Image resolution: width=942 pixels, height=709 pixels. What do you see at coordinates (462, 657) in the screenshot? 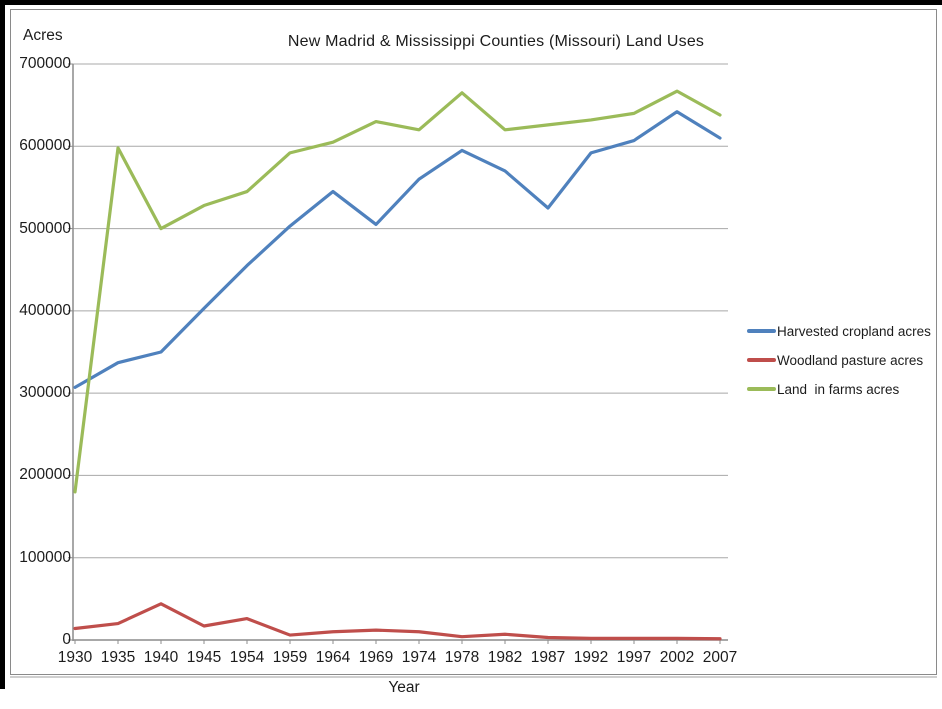
I see `x-tick-label: 1978` at bounding box center [462, 657].